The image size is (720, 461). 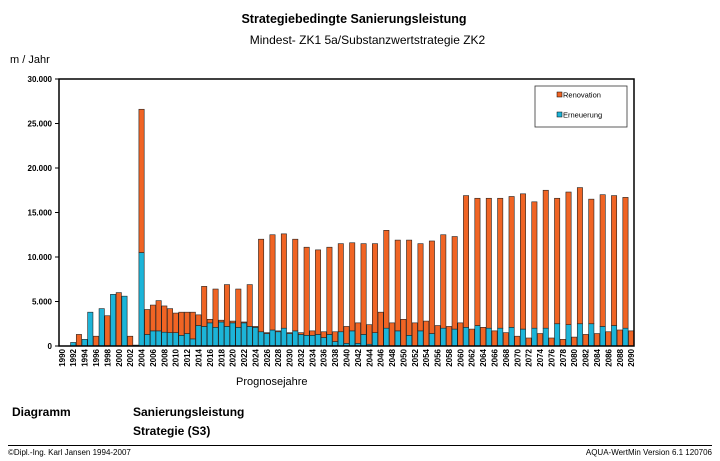 What do you see at coordinates (232, 322) in the screenshot?
I see `bar-renovation-2020` at bounding box center [232, 322].